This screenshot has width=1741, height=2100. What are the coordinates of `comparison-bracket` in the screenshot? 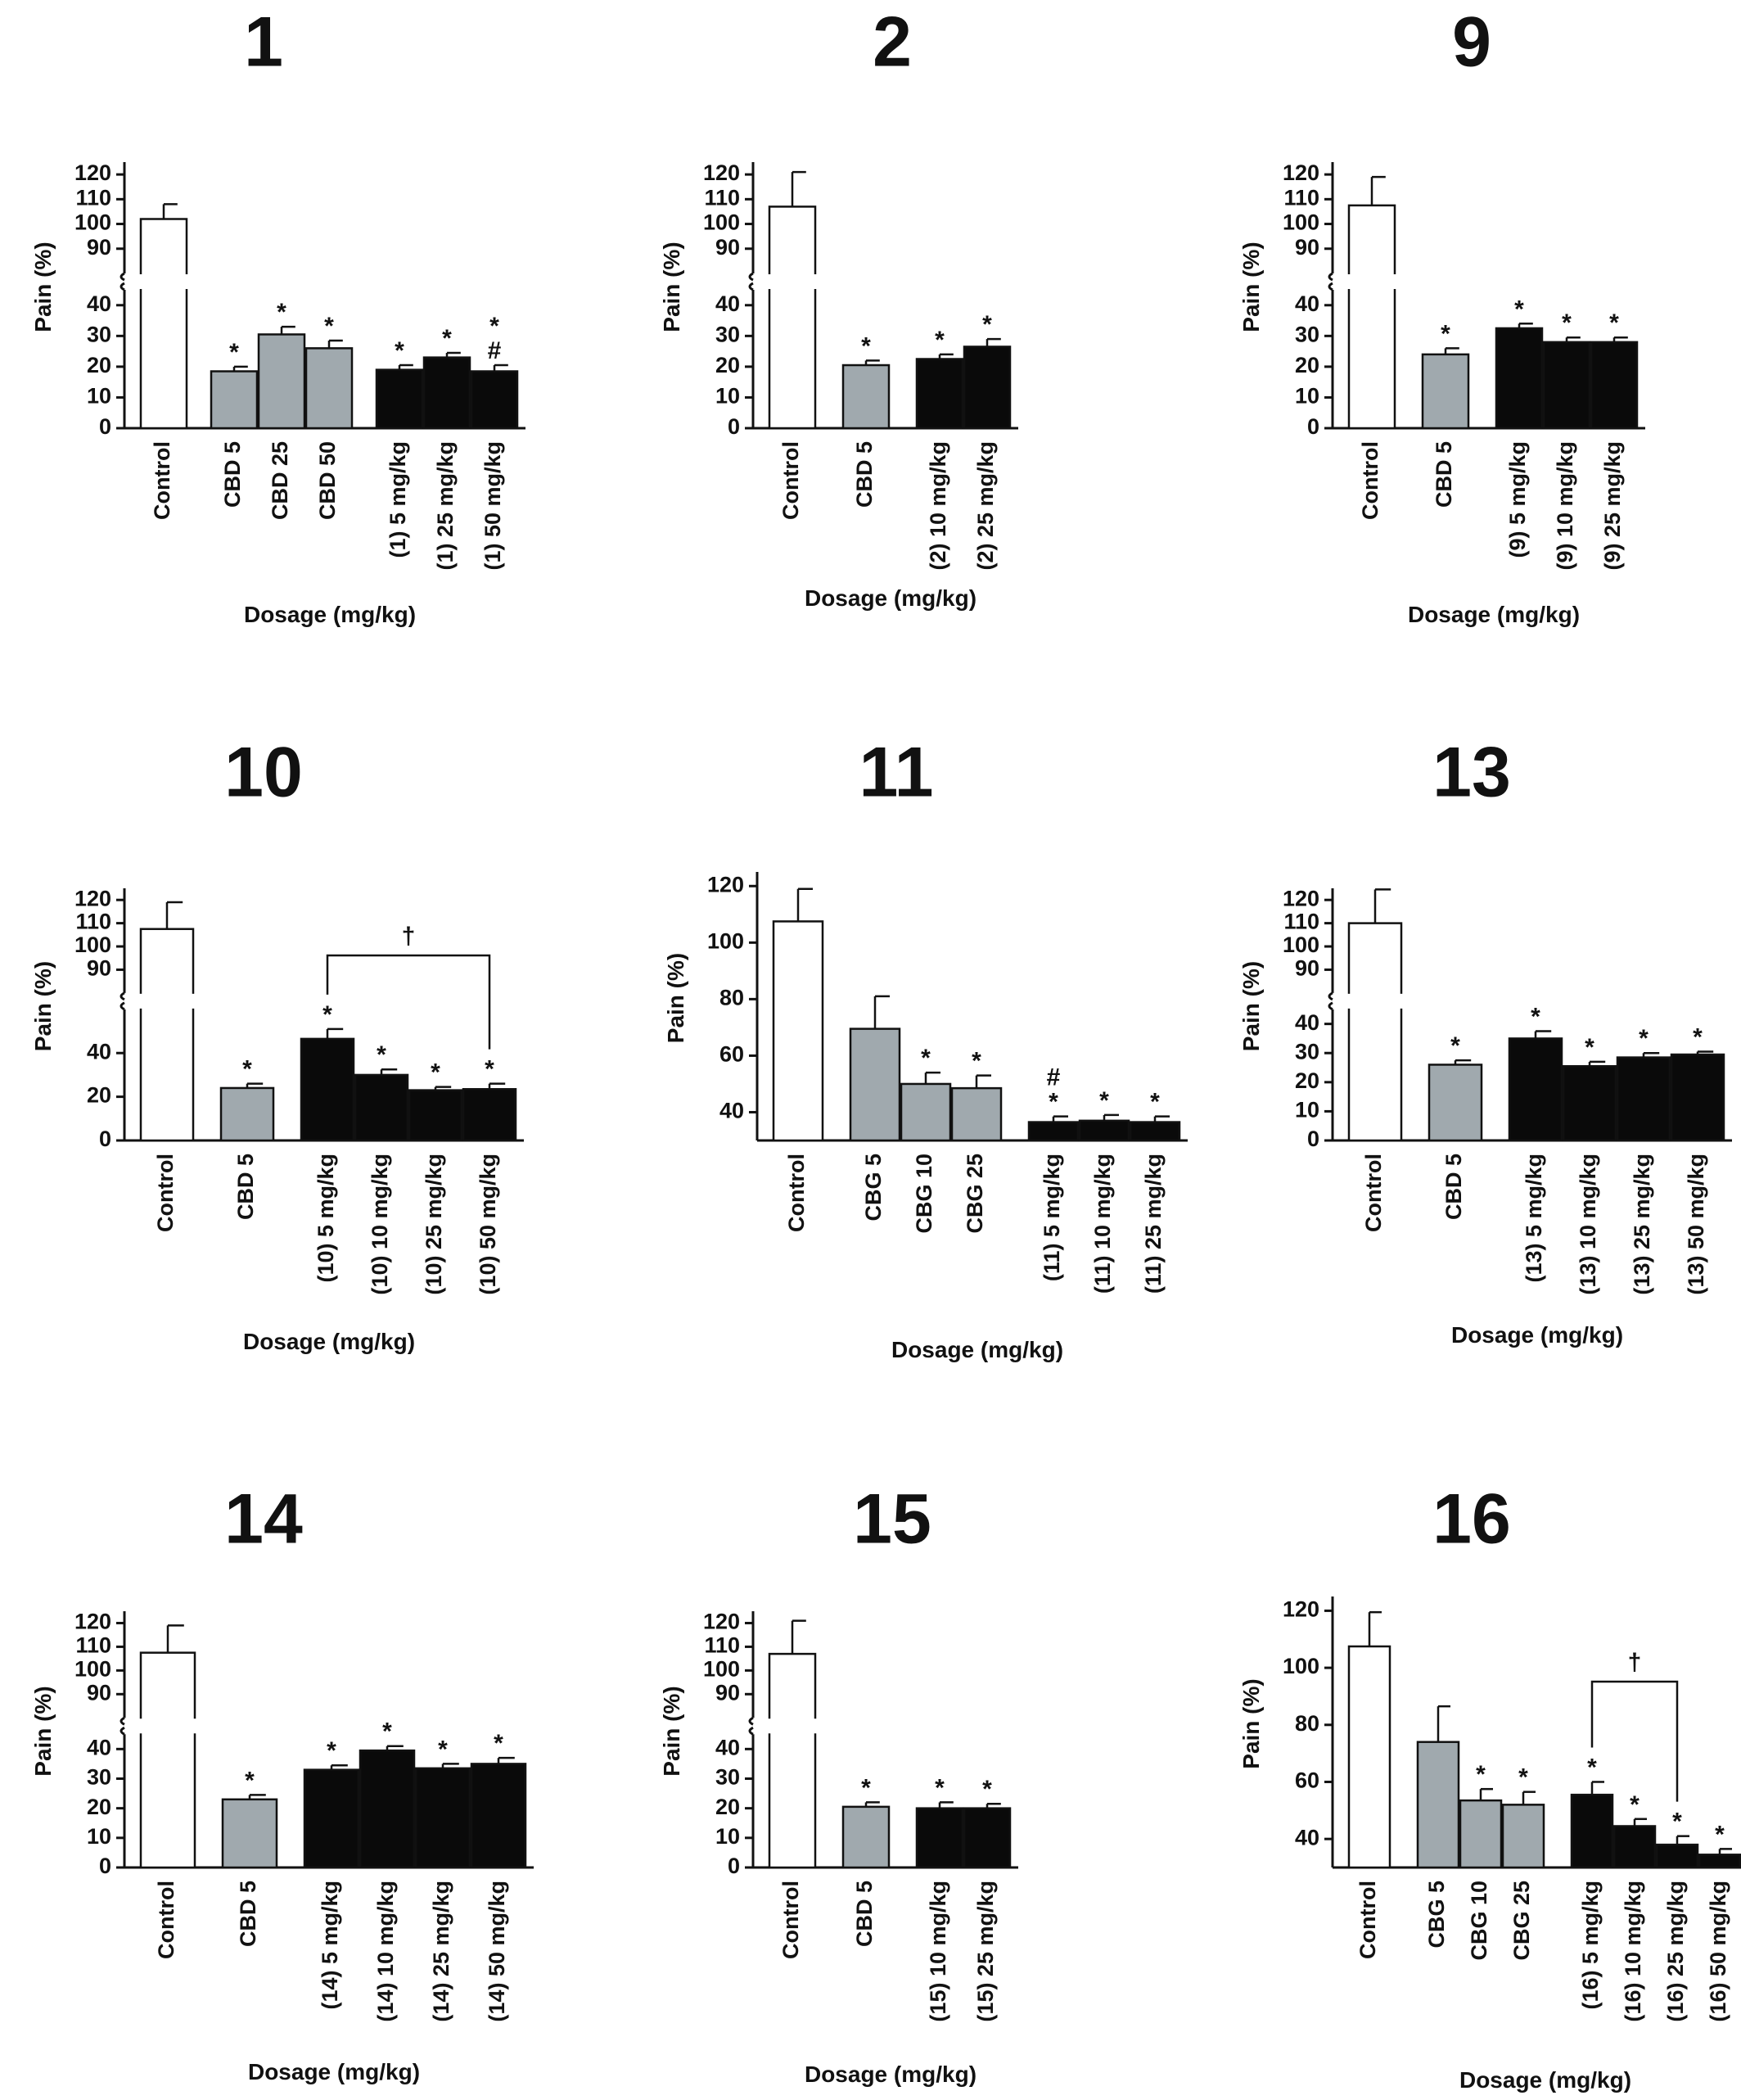 It's located at (408, 1002).